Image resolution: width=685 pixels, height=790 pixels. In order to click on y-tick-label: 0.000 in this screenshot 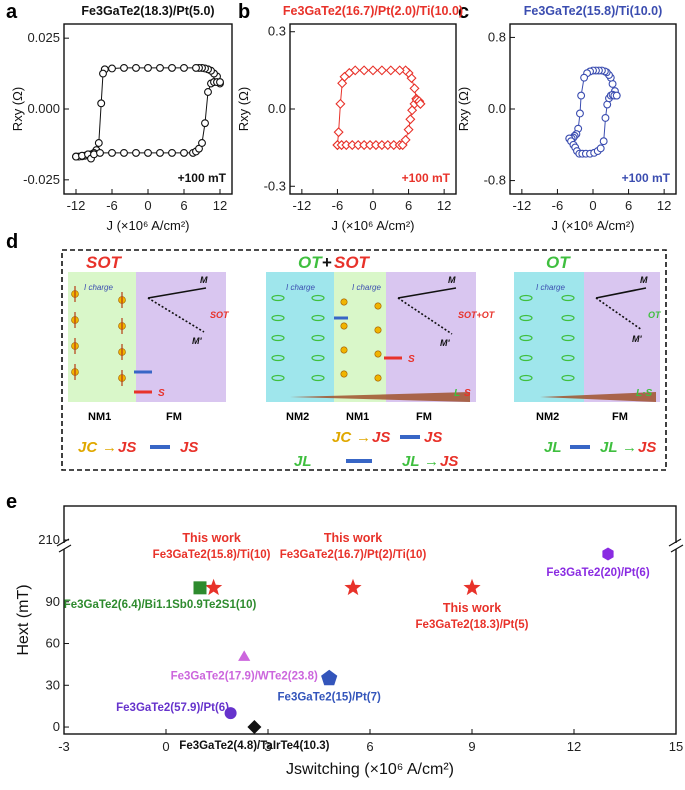, I will do `click(43, 108)`.